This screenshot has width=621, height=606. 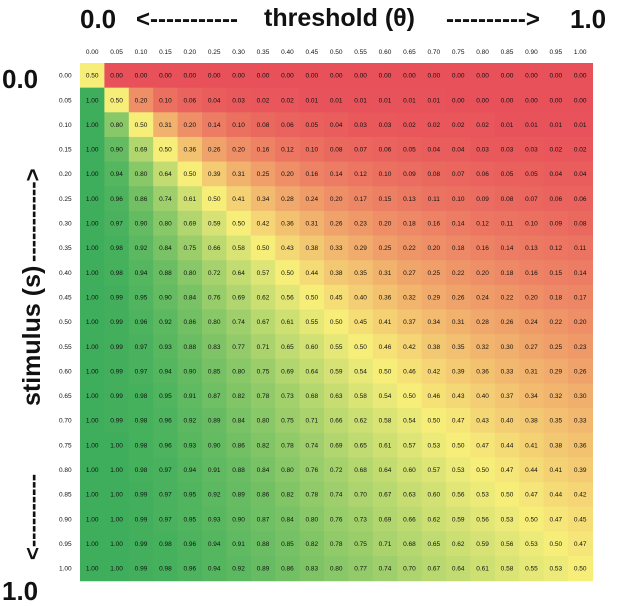 I want to click on cell-value-label: 0.03, so click(x=507, y=150).